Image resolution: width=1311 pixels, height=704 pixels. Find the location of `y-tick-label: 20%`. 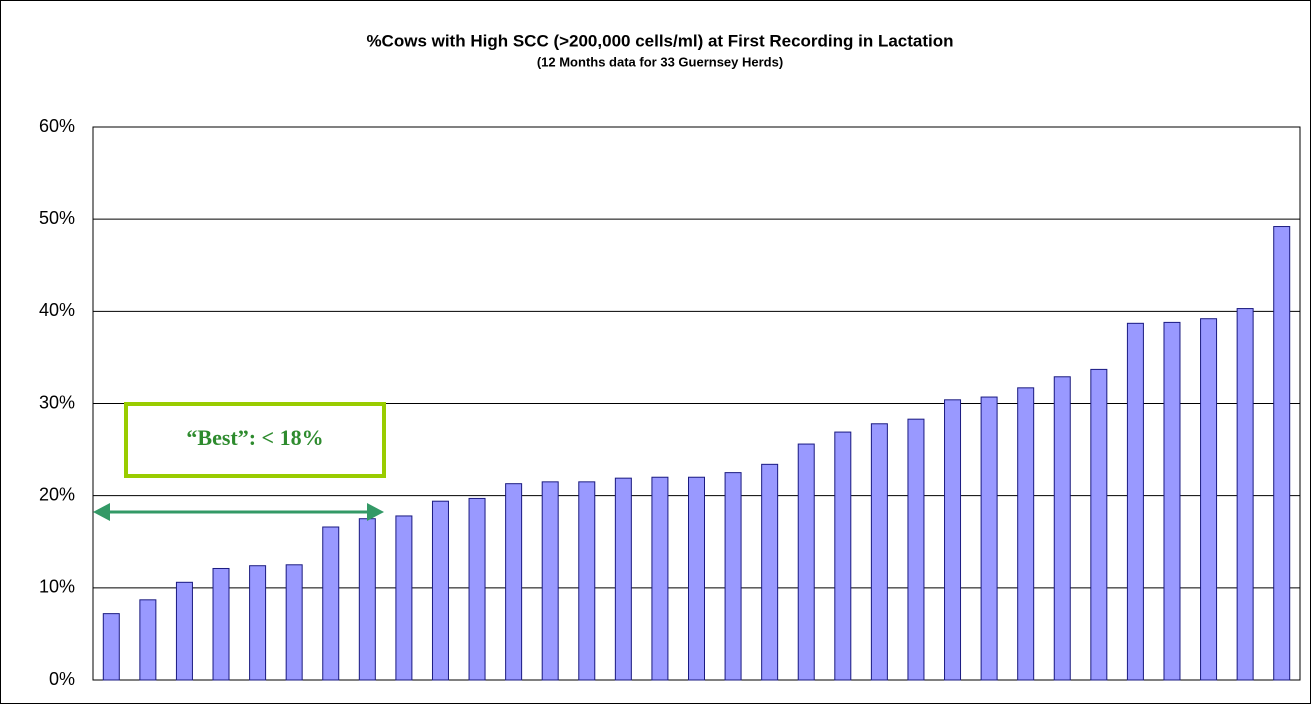

y-tick-label: 20% is located at coordinates (57, 494).